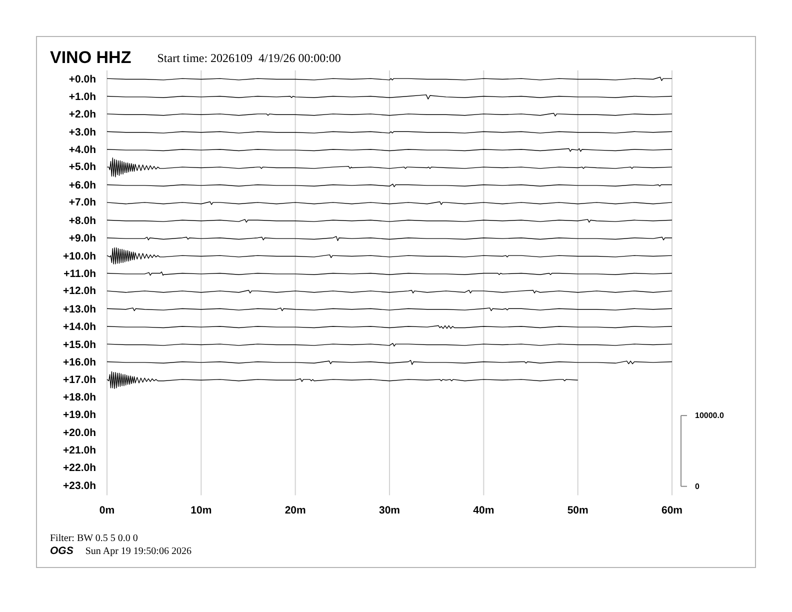 This screenshot has height=612, width=792. Describe the element at coordinates (79, 486) in the screenshot. I see `text: +23.0h` at that location.